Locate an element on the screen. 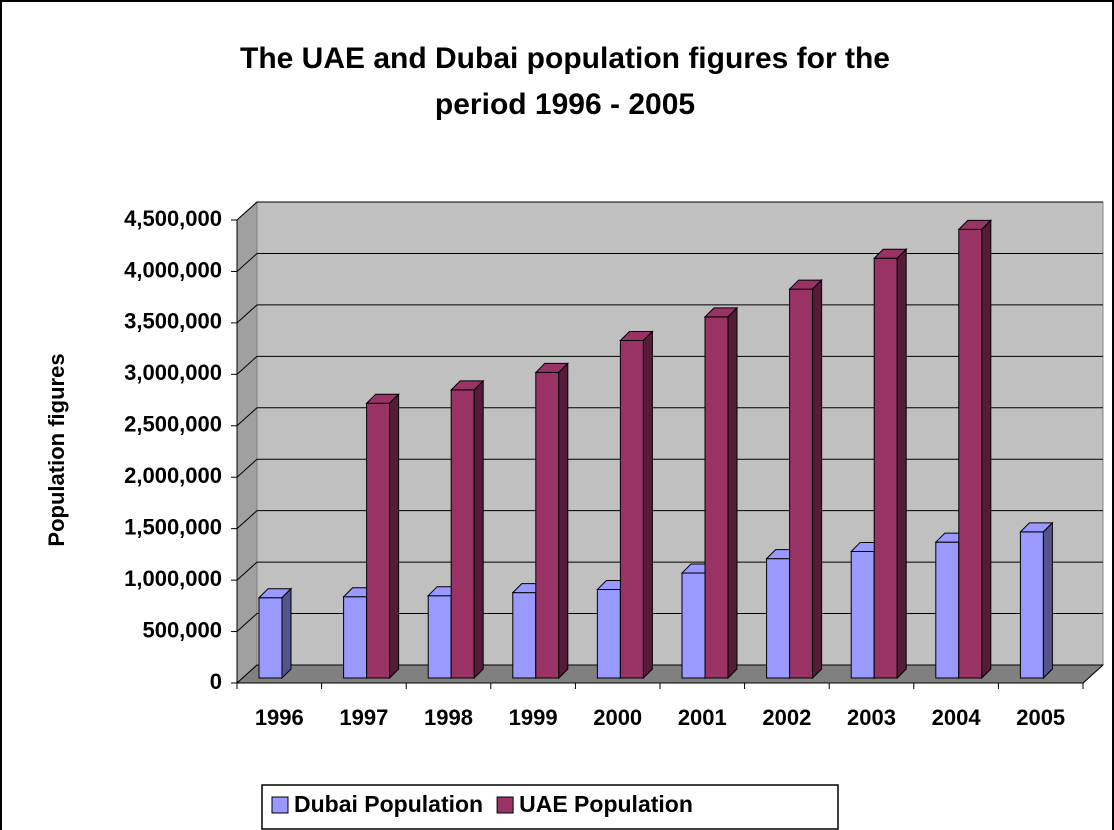 Image resolution: width=1114 pixels, height=830 pixels. y-axis-label: Population figures is located at coordinates (56, 449).